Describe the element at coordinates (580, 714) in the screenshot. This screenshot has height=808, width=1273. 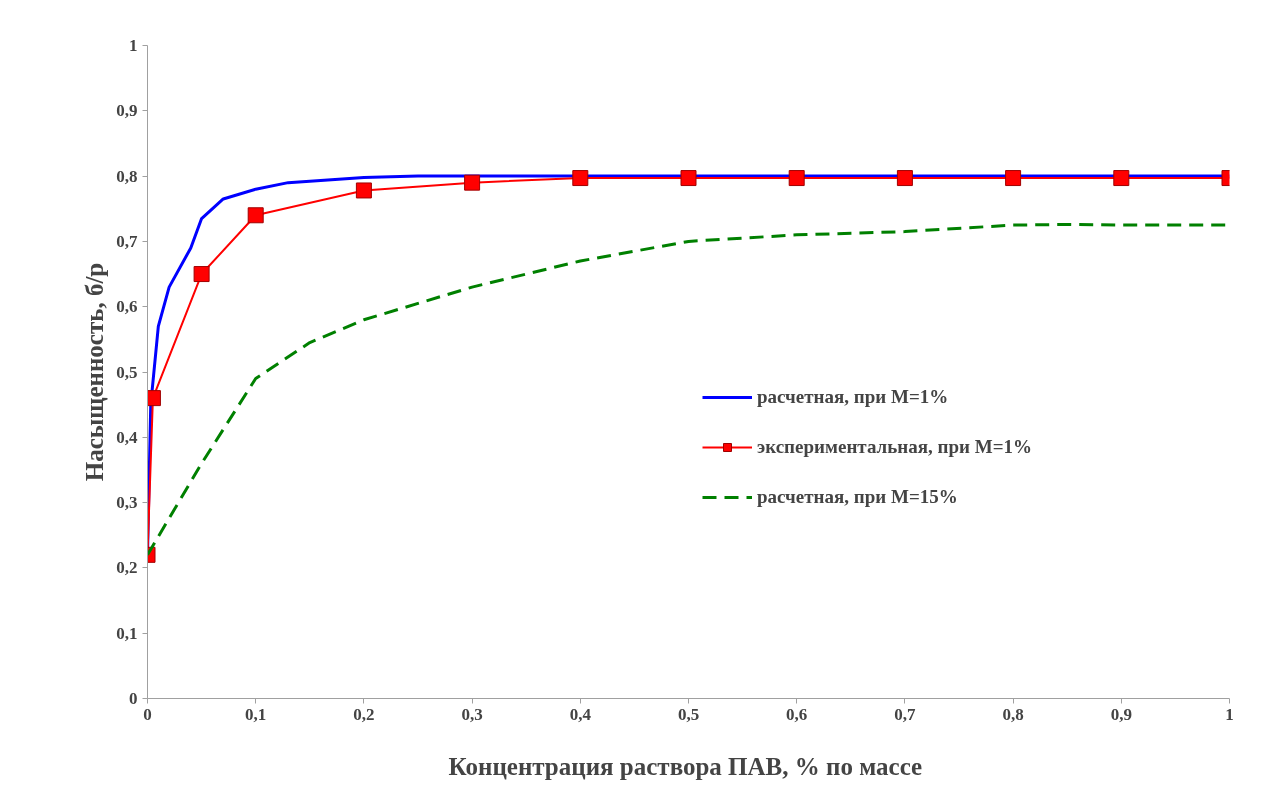
I see `x-tick-label: 0,4` at that location.